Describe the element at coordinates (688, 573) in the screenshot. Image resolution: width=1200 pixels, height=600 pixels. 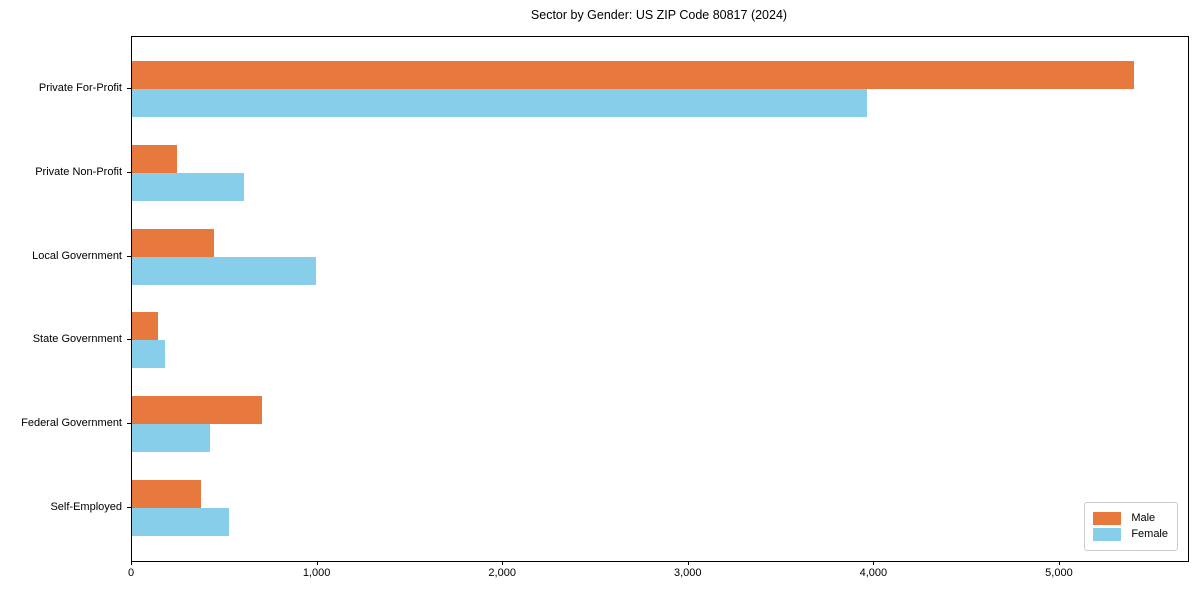
I see `xtick-label: 3,000` at that location.